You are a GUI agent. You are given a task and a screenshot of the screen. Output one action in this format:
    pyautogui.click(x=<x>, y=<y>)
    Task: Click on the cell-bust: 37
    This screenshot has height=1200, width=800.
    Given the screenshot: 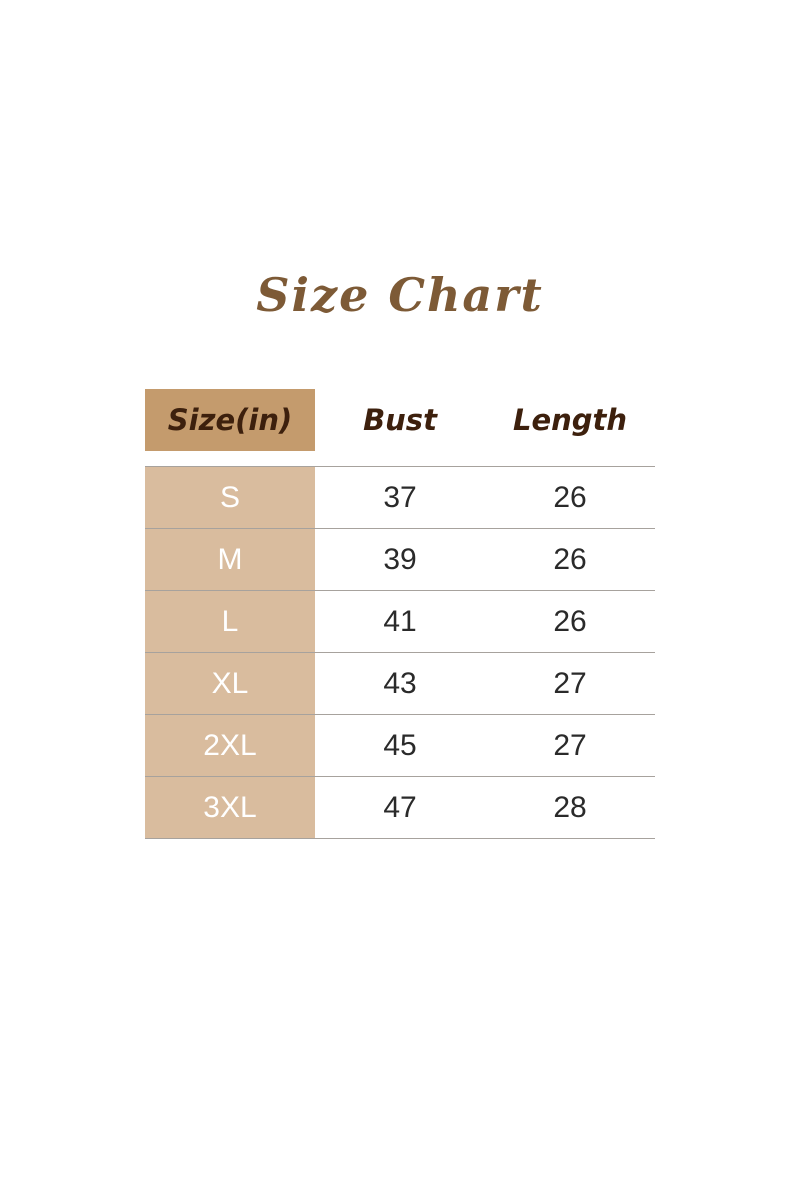 What is the action you would take?
    pyautogui.click(x=400, y=497)
    